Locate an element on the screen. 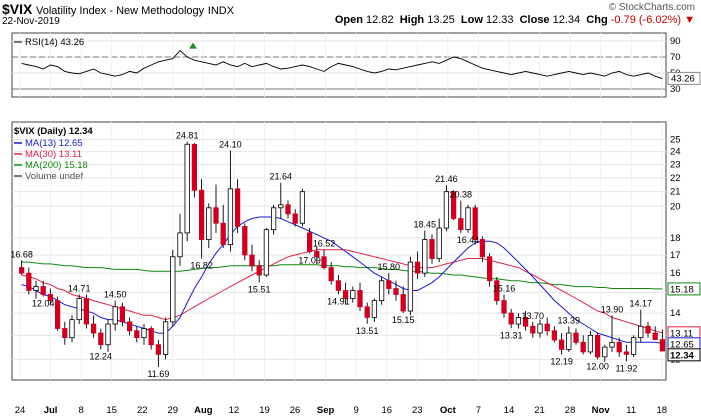  x-tick-label: 29 is located at coordinates (173, 410).